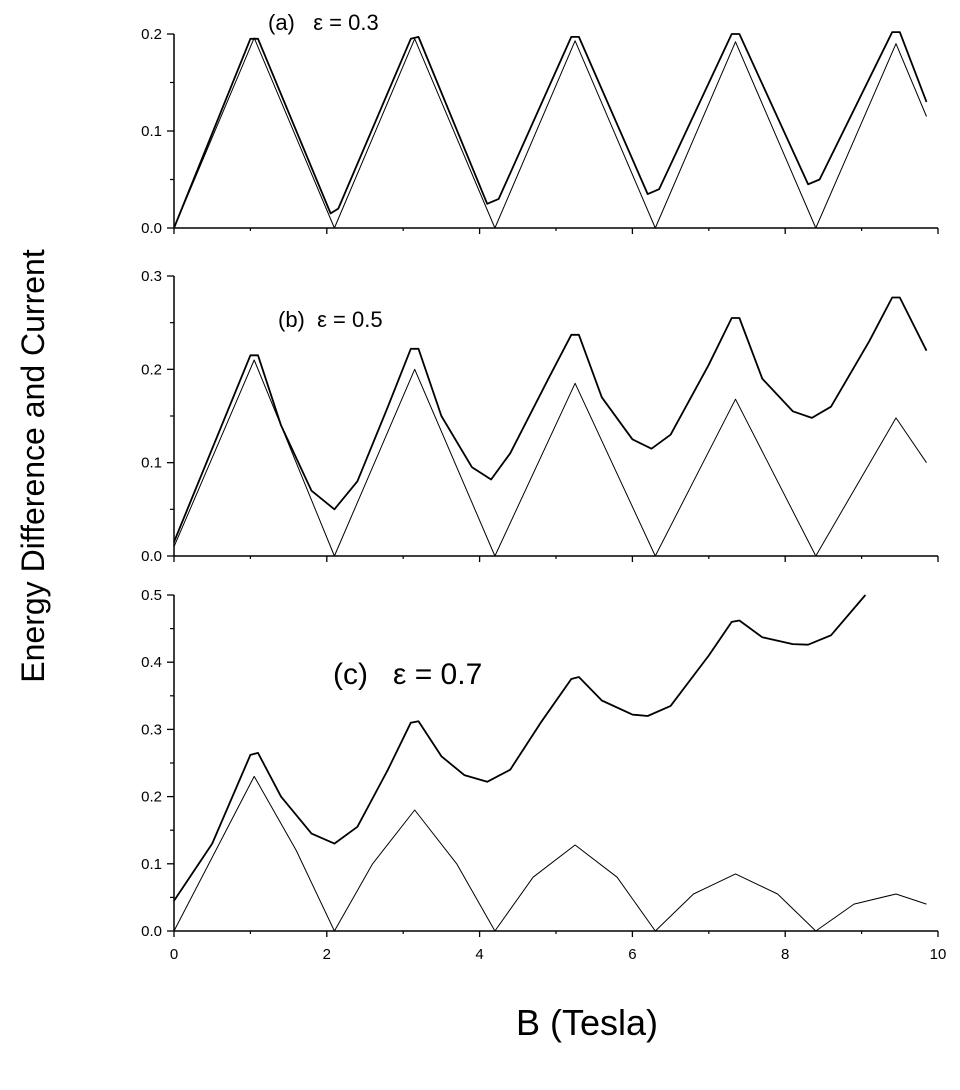 This screenshot has width=960, height=1090. Describe the element at coordinates (479, 954) in the screenshot. I see `x-tick-label: 4` at that location.